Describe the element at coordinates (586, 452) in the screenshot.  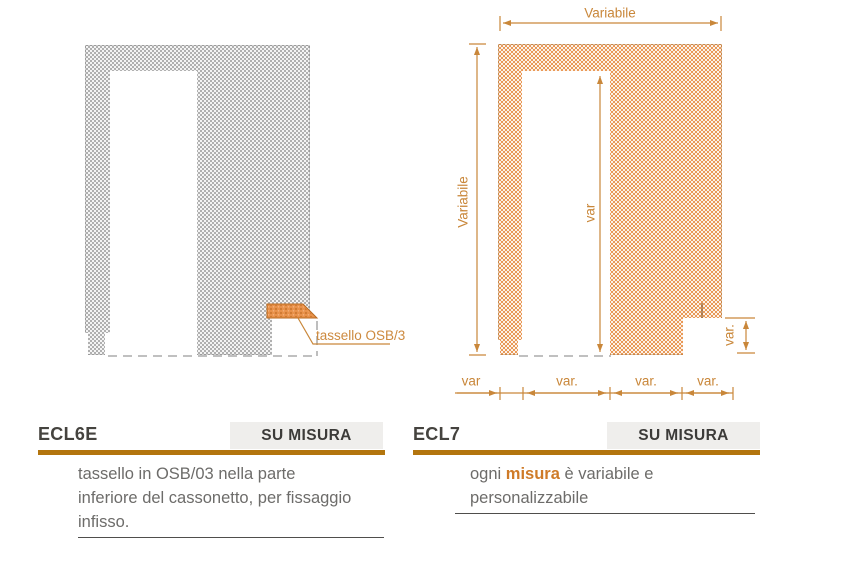
I see `accent-rule-right` at that location.